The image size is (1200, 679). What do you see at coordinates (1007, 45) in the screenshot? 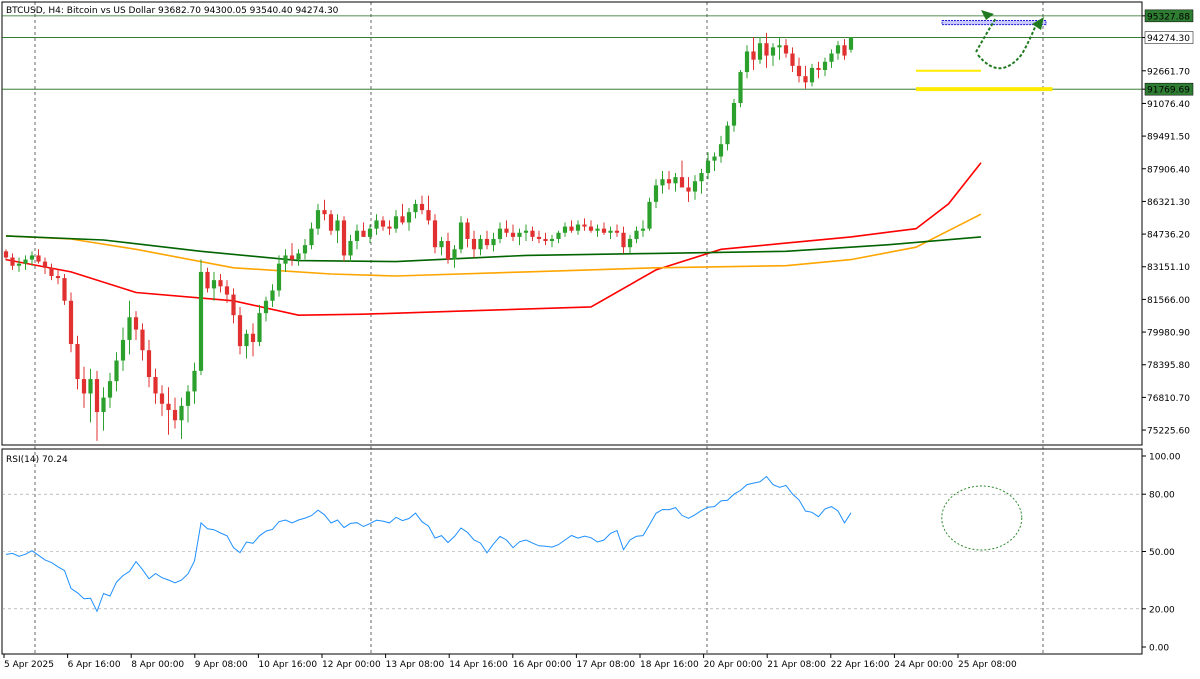
I see `projection-arrow` at bounding box center [1007, 45].